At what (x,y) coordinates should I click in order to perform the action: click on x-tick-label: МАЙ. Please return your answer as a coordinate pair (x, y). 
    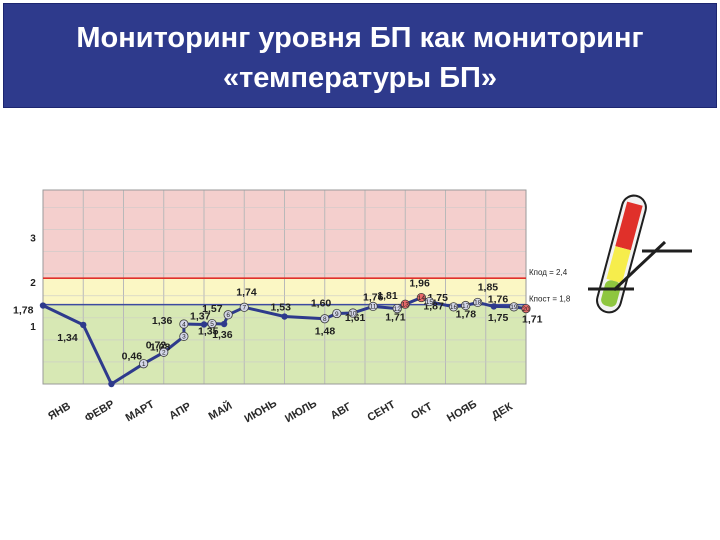
    Looking at the image, I should click on (220, 411).